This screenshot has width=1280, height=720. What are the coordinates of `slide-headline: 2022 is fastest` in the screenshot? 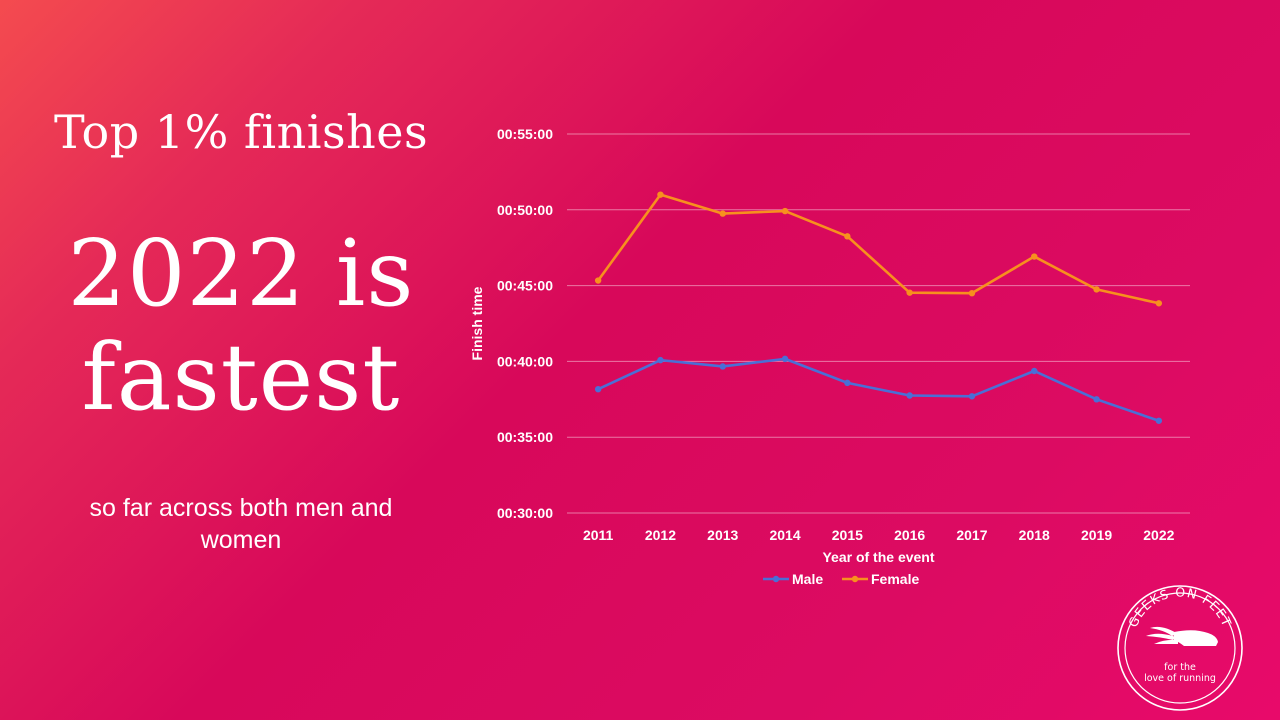 It's located at (241, 326).